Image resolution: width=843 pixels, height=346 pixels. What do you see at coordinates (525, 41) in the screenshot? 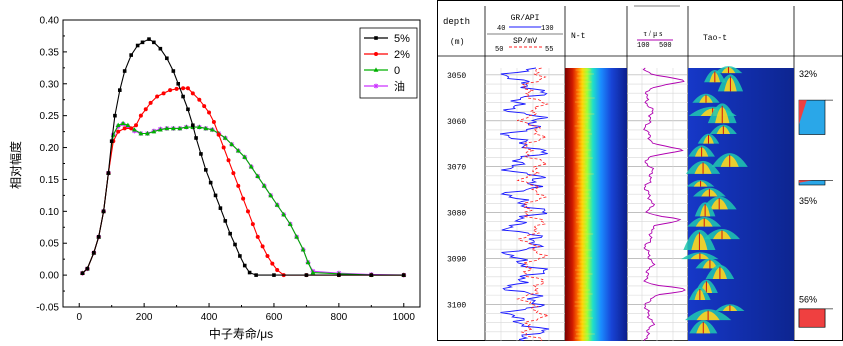
I see `sp-label: SP/mV` at bounding box center [525, 41].